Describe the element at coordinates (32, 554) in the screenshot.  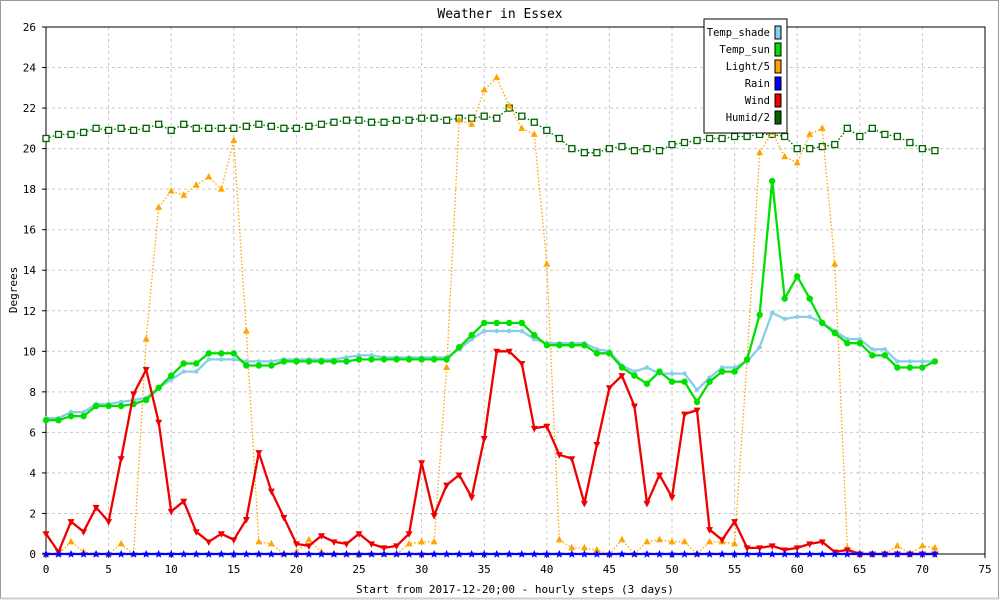
I see `y-tick-label: 0` at that location.